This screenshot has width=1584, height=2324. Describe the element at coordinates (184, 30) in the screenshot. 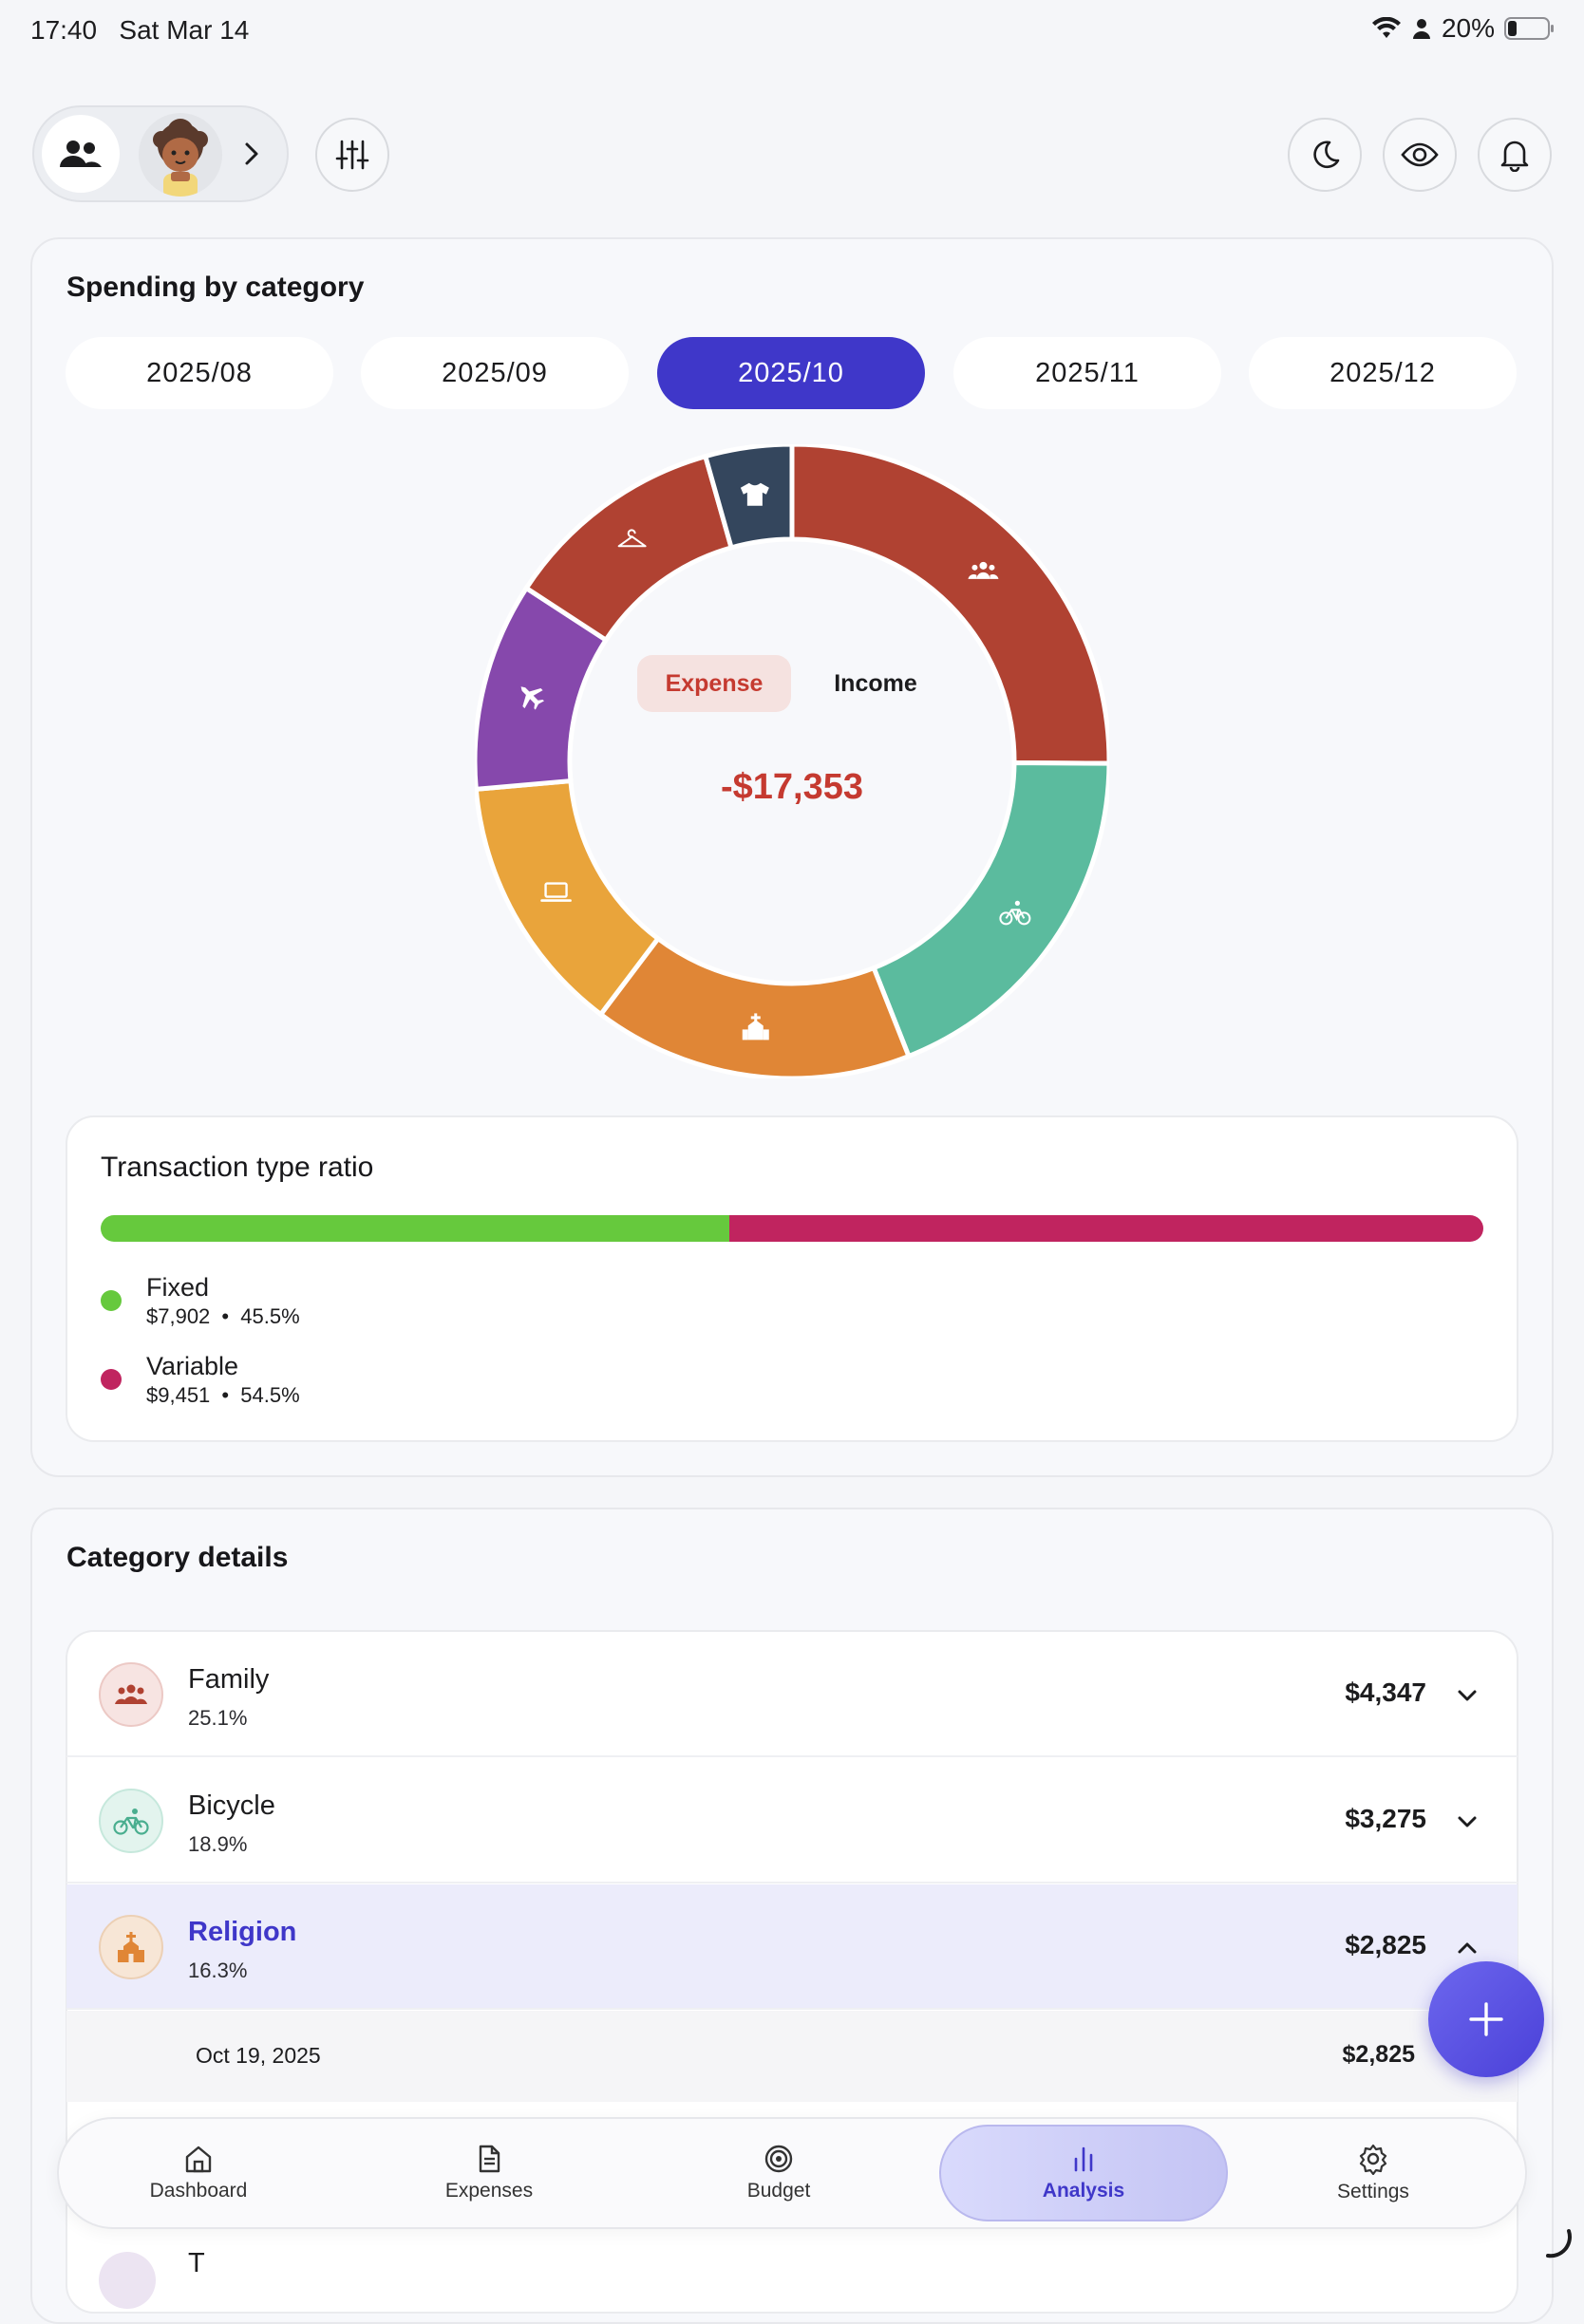

I see `status-date: Sat Mar 14` at that location.